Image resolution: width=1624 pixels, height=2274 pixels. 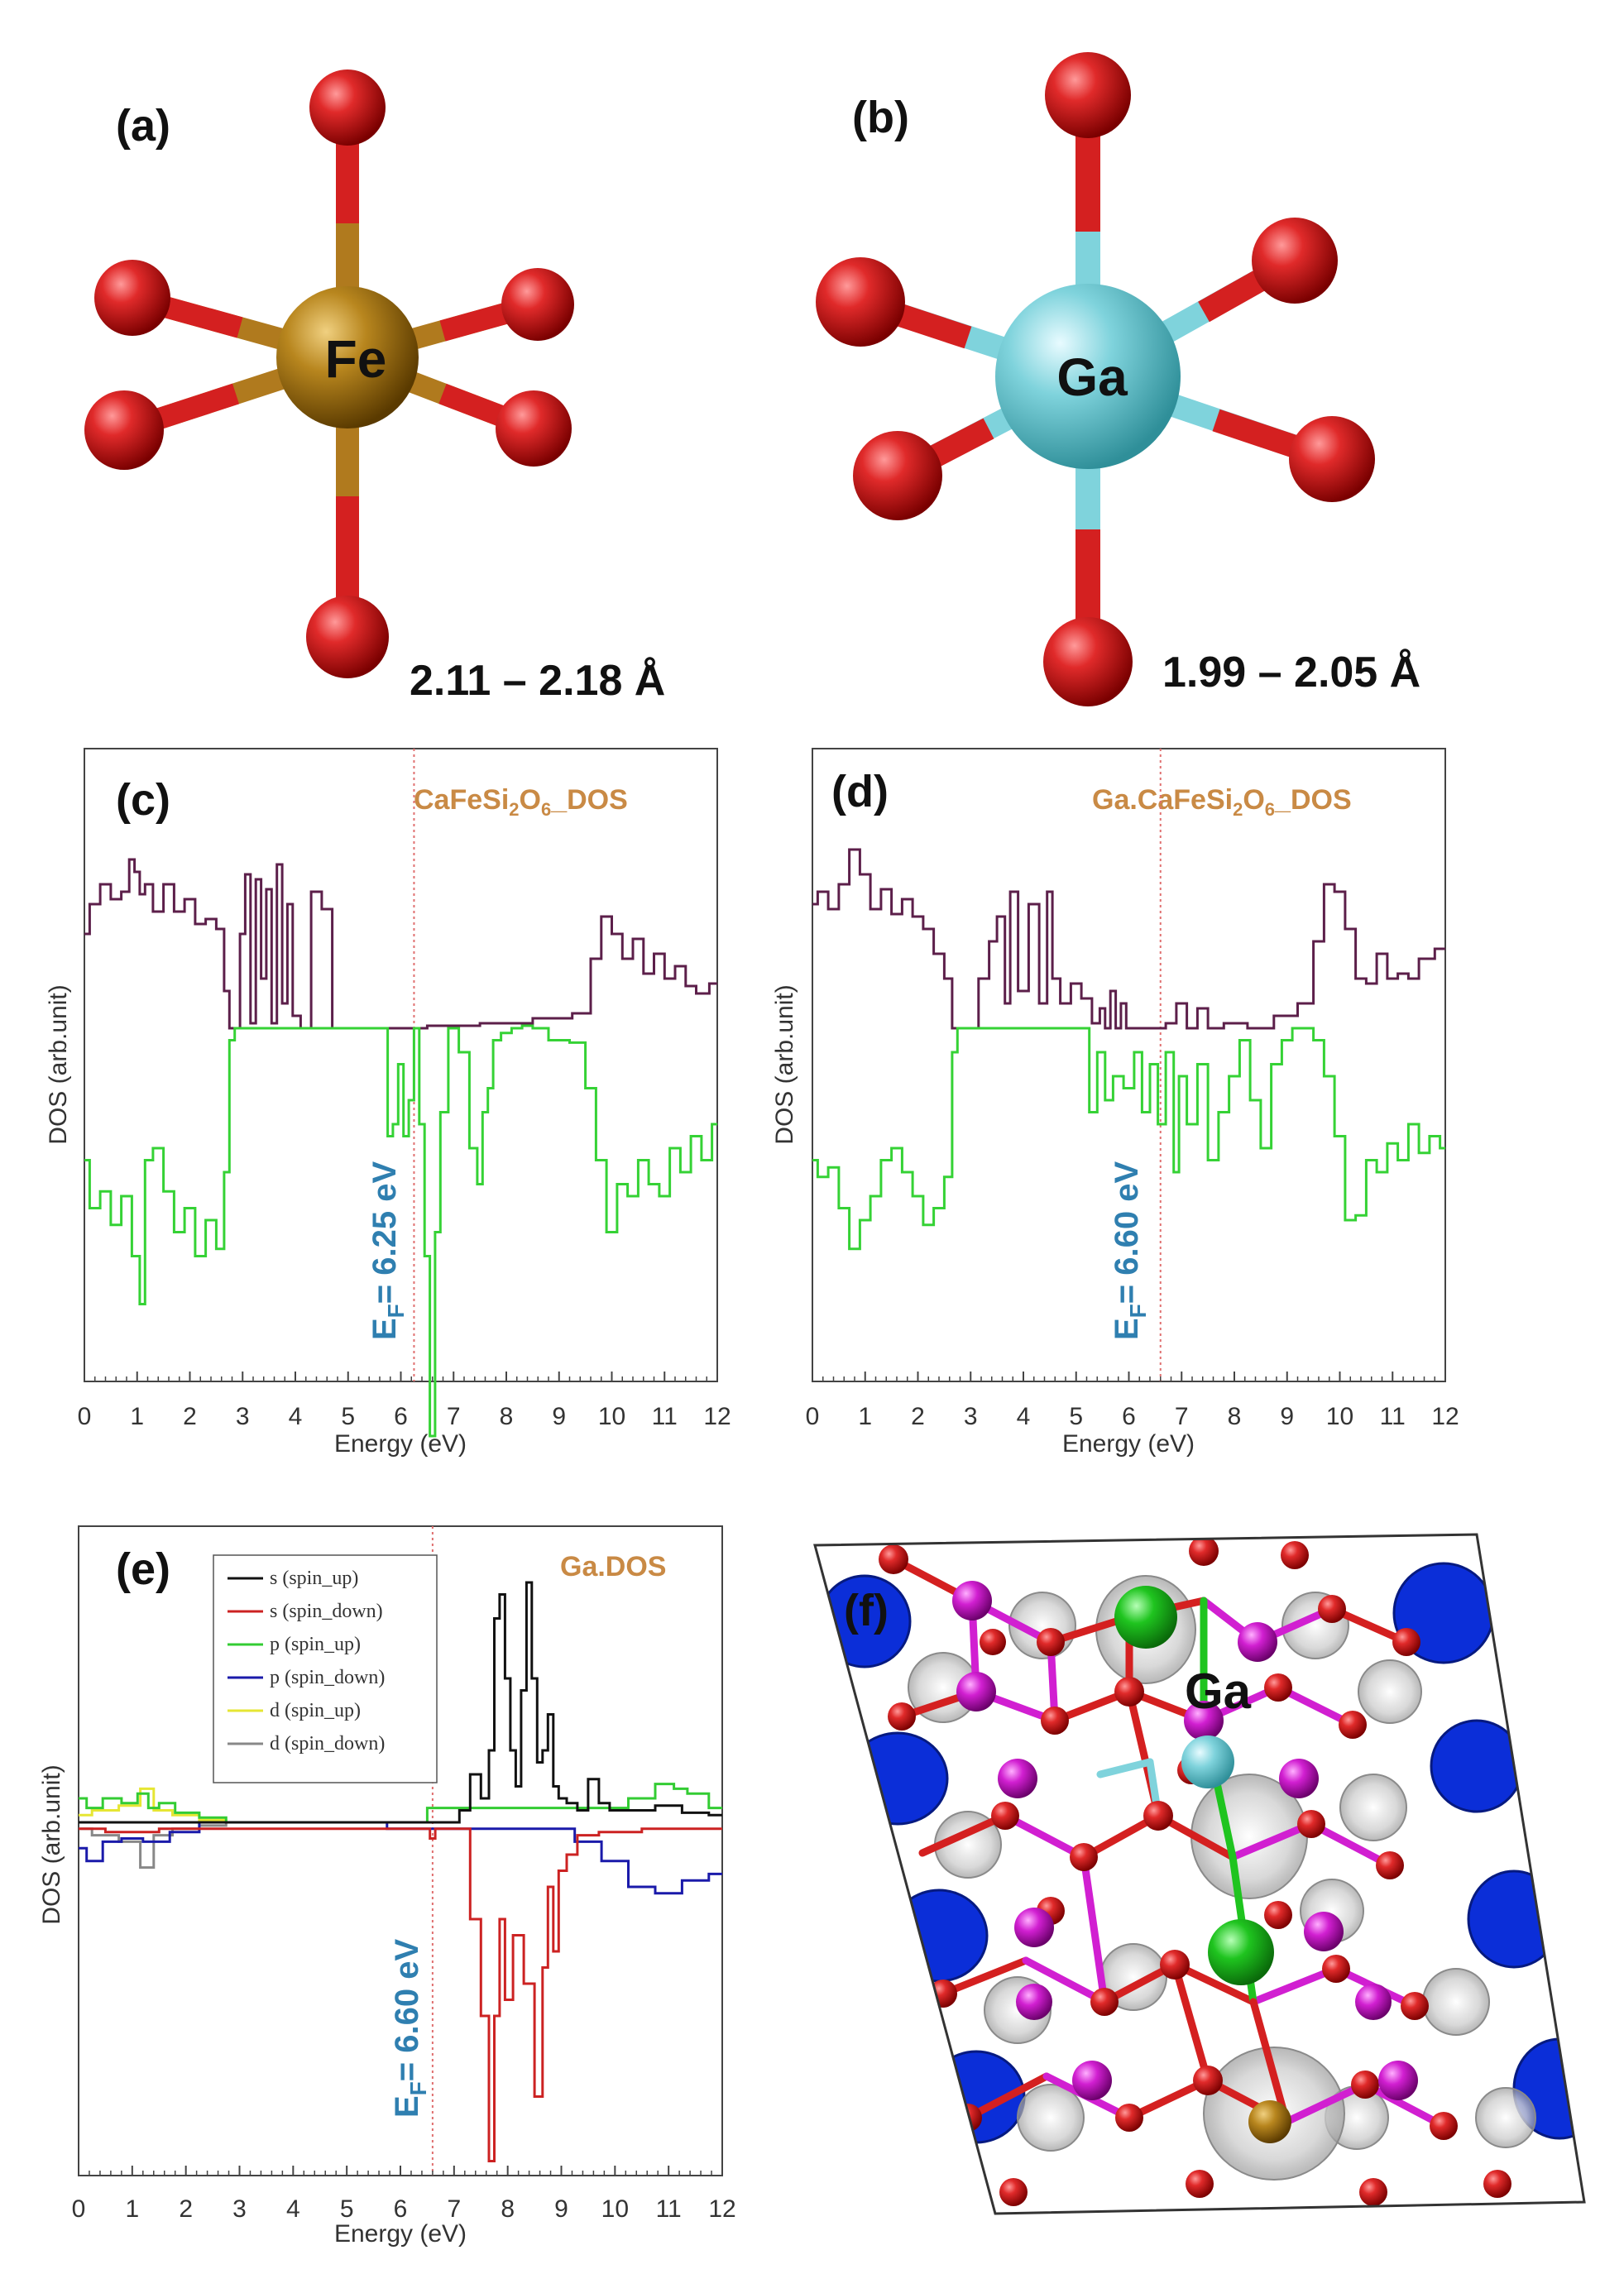 I want to click on silicon-atoms, so click(x=1185, y=1840).